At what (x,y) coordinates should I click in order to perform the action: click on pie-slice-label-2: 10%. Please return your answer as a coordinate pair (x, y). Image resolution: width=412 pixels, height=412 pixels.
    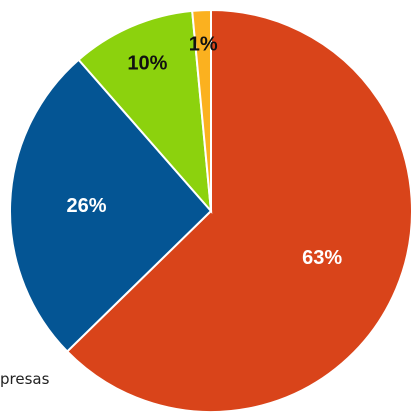
    Looking at the image, I should click on (147, 63).